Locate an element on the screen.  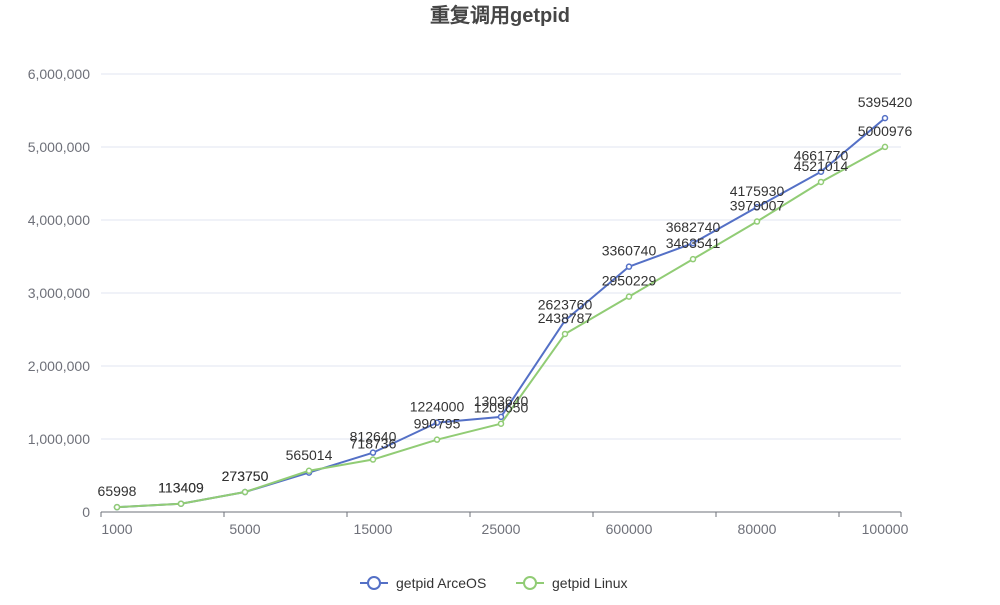
legend-label: getpid Linux is located at coordinates (590, 583).